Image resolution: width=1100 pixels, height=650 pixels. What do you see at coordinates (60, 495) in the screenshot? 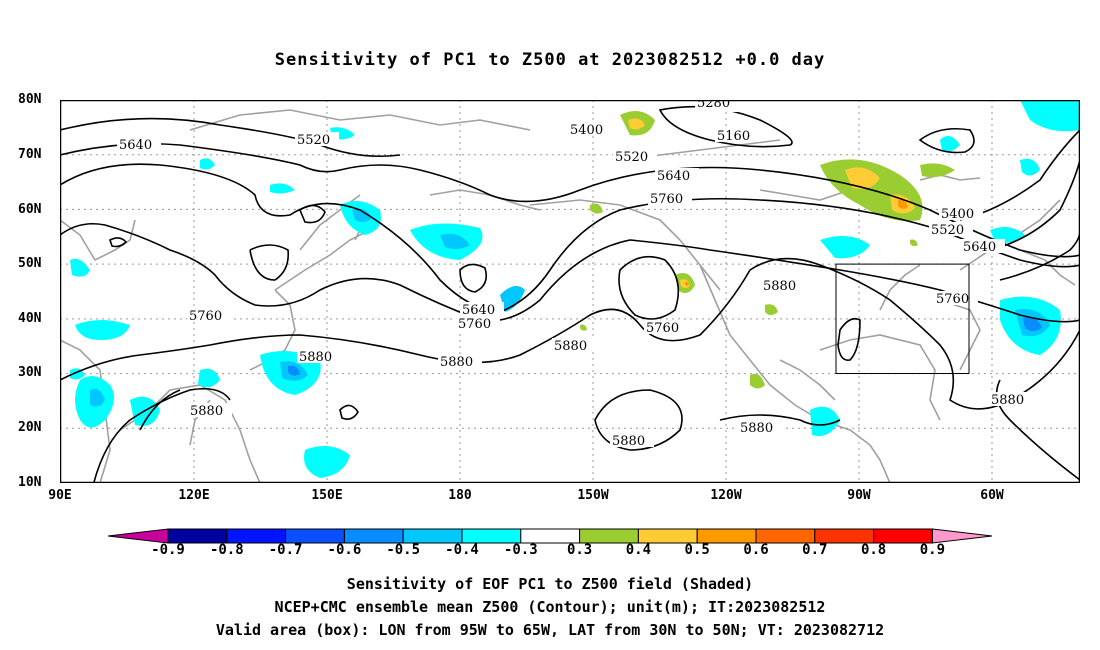
I see `lon-label-90e: 90E` at bounding box center [60, 495].